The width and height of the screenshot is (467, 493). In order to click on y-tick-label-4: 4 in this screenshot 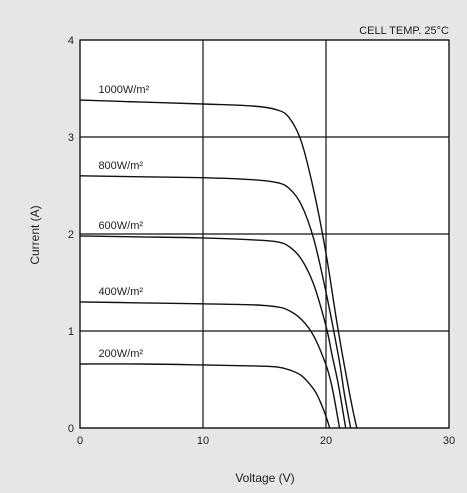, I will do `click(71, 41)`.